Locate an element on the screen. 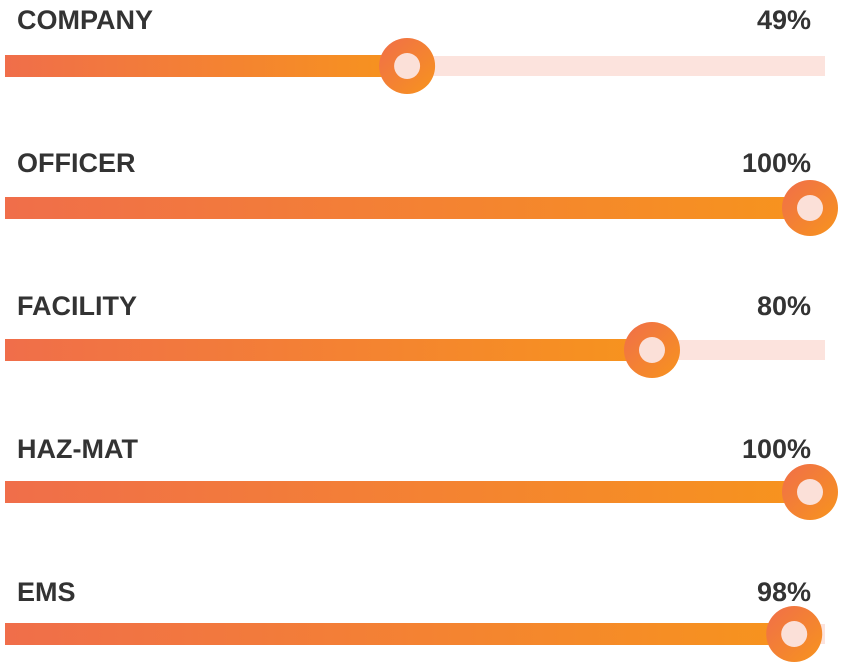 This screenshot has height=662, width=851. row-label: COMPANY is located at coordinates (85, 20).